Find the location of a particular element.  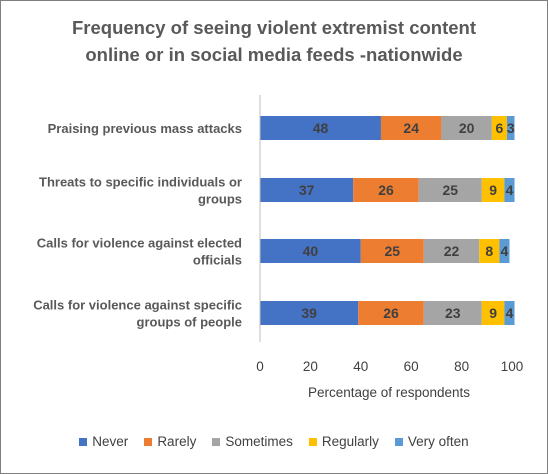

legend-item-rarely: Rarely is located at coordinates (170, 441).